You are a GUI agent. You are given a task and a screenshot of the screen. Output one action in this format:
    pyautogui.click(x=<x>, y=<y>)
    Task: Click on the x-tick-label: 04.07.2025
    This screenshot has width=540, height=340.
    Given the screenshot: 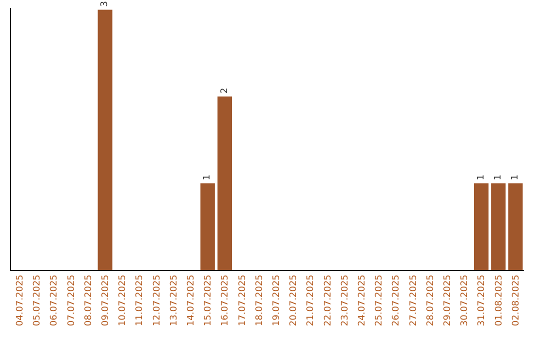 What is the action you would take?
    pyautogui.click(x=20, y=300)
    